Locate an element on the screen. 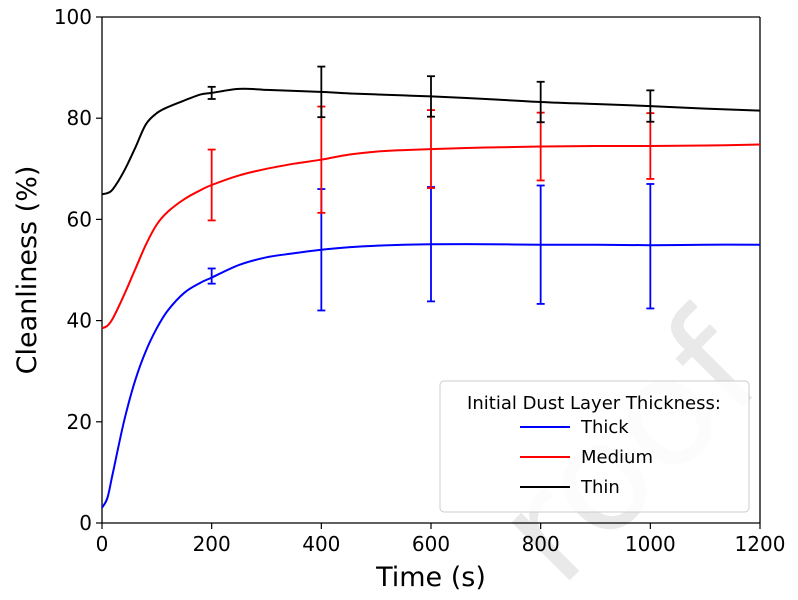  x-tick-label: 800 is located at coordinates (541, 544).